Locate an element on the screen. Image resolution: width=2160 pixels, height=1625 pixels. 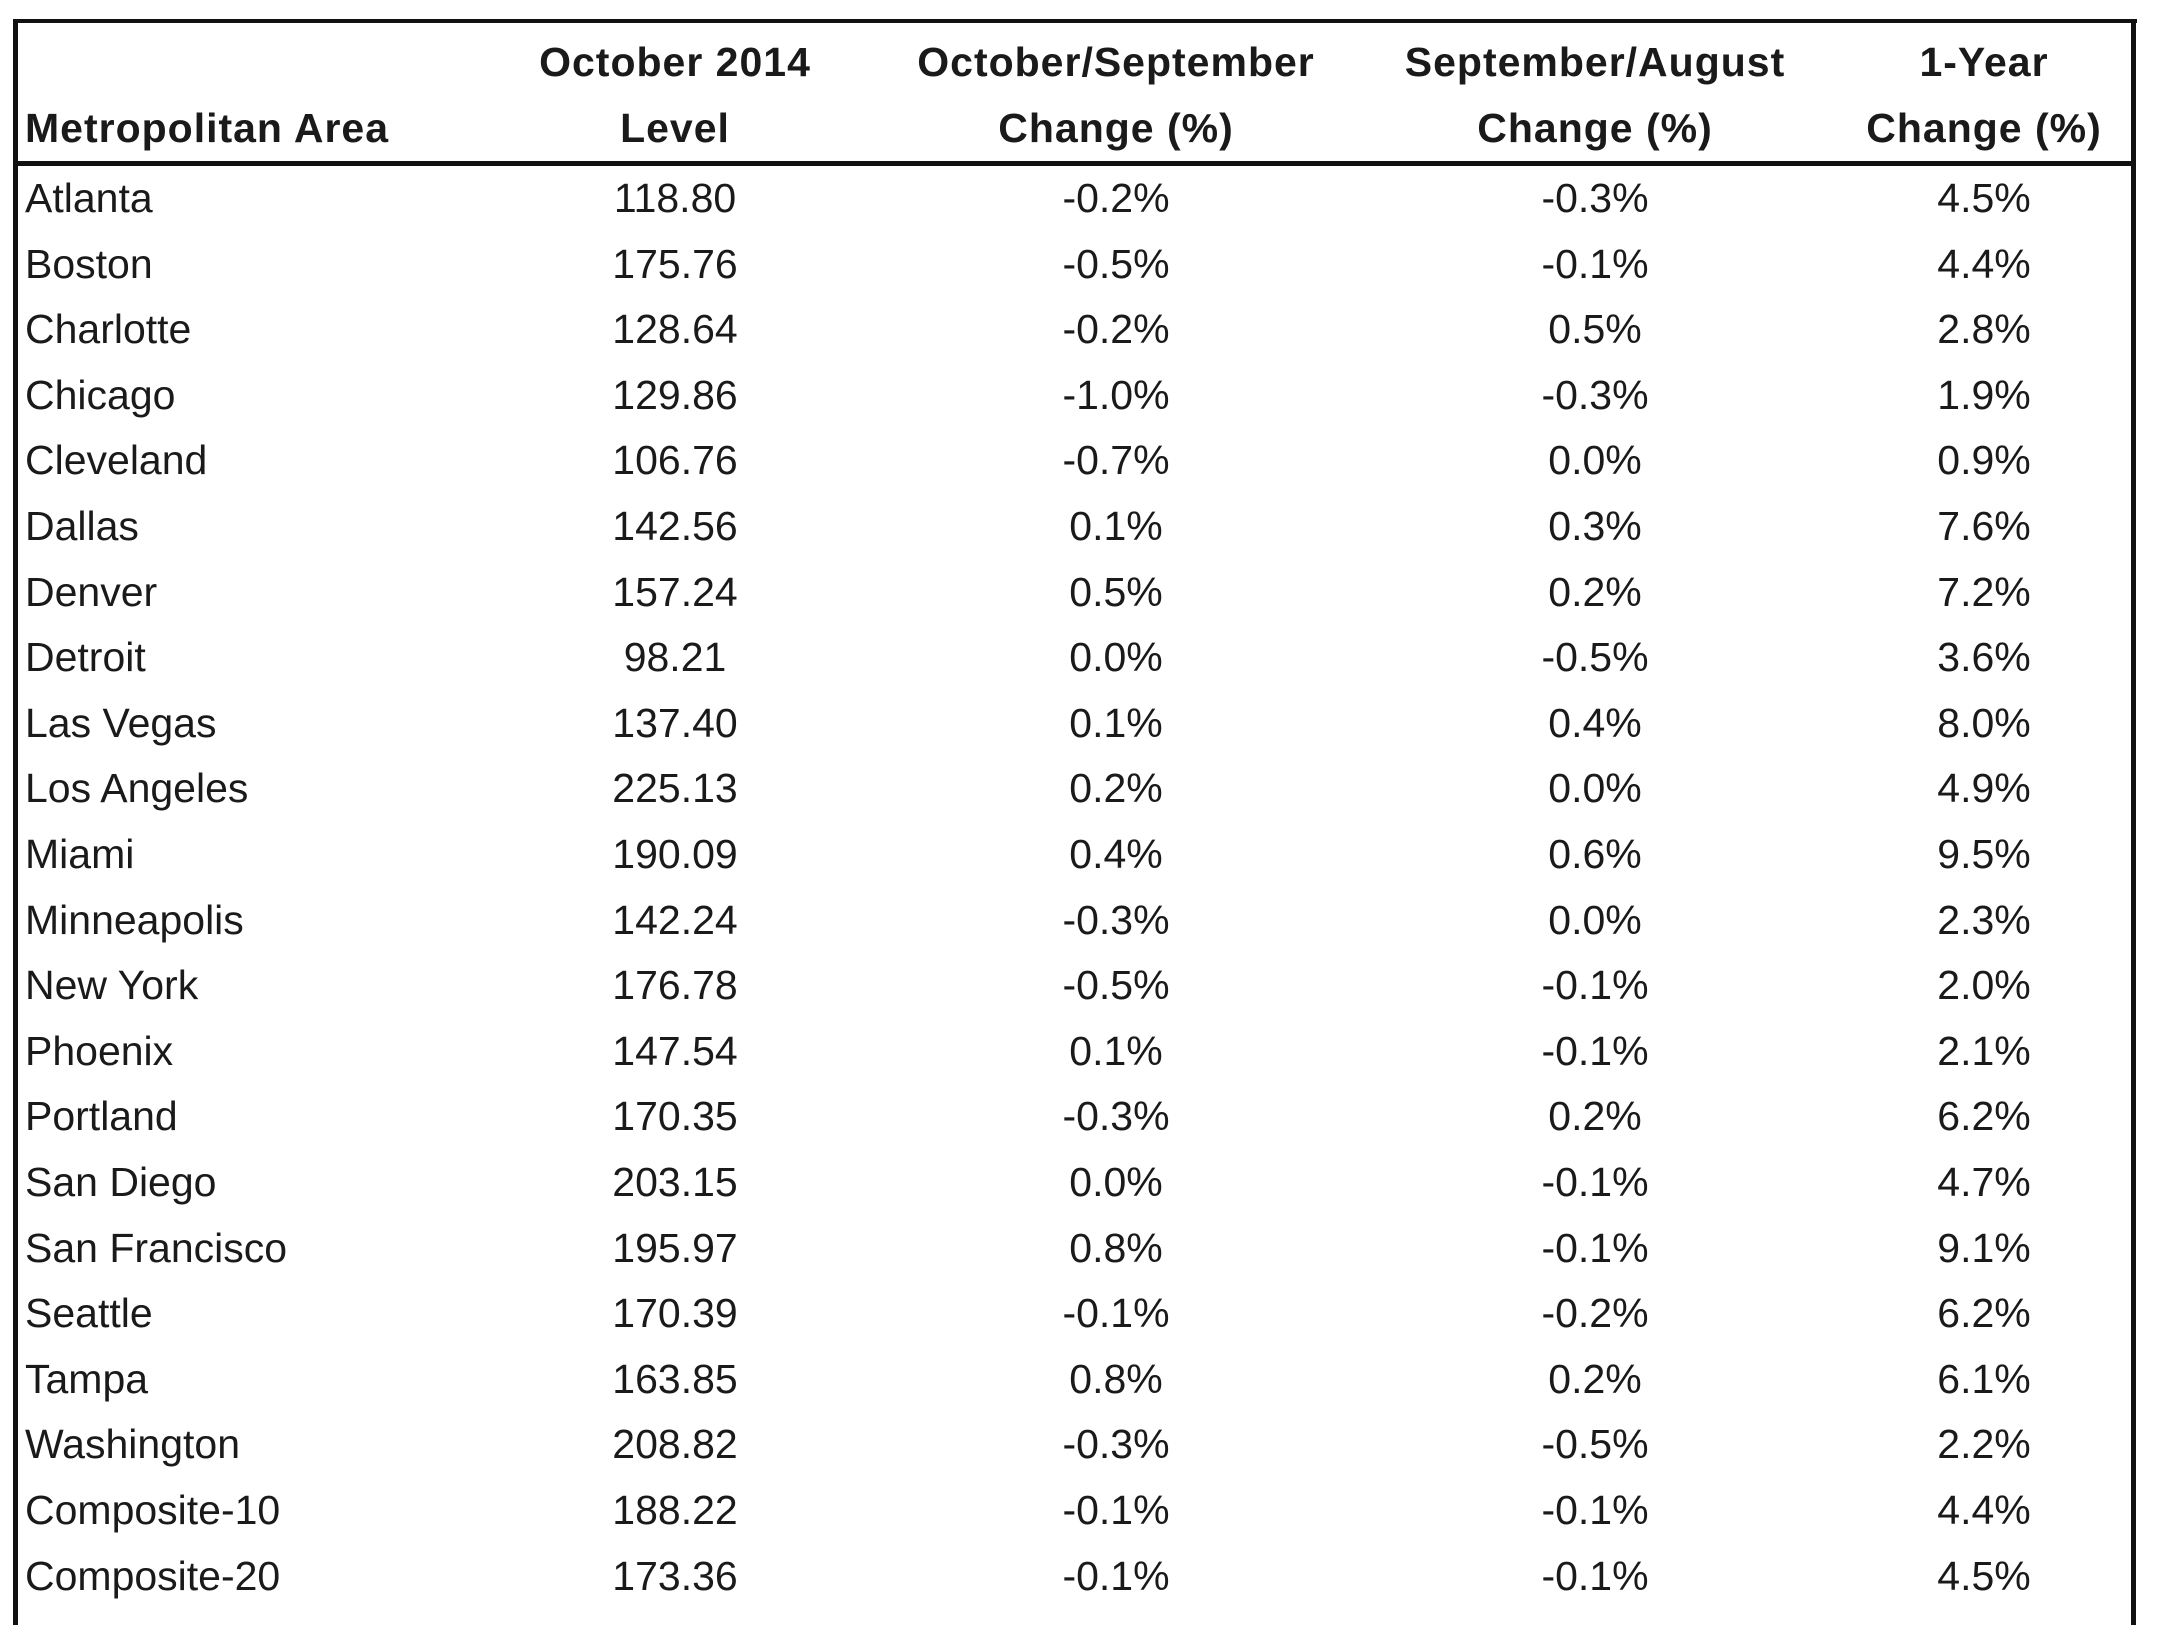
cell-value: 9.5% is located at coordinates (1984, 854).